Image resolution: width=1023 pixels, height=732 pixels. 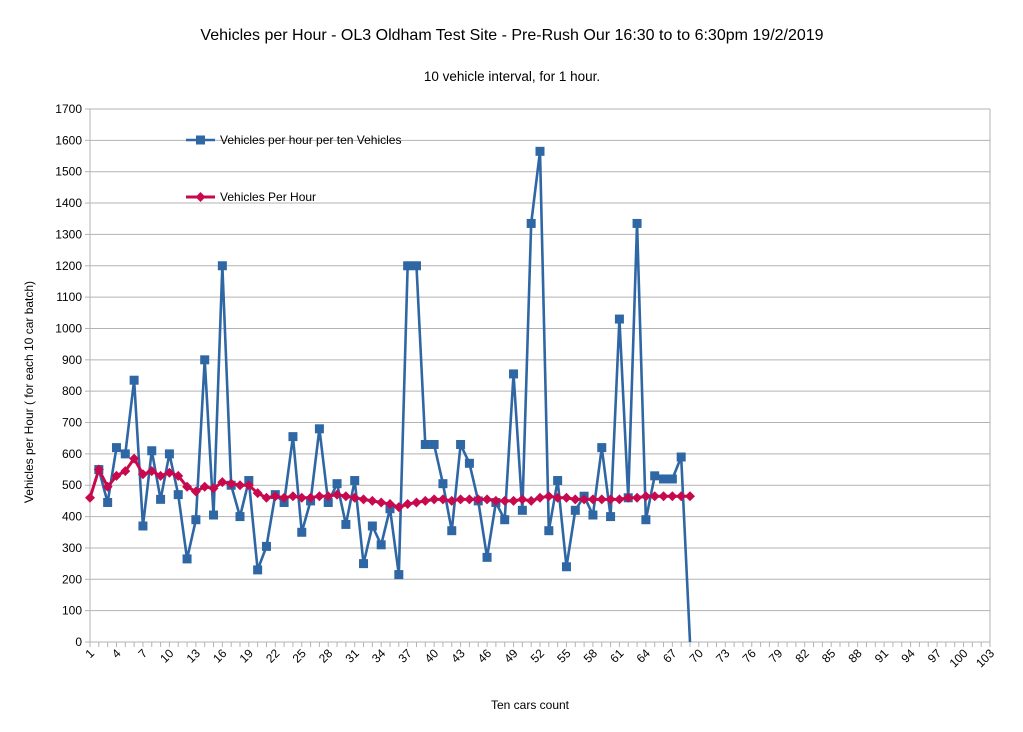 What do you see at coordinates (935, 656) in the screenshot?
I see `x-tick-label: 97` at bounding box center [935, 656].